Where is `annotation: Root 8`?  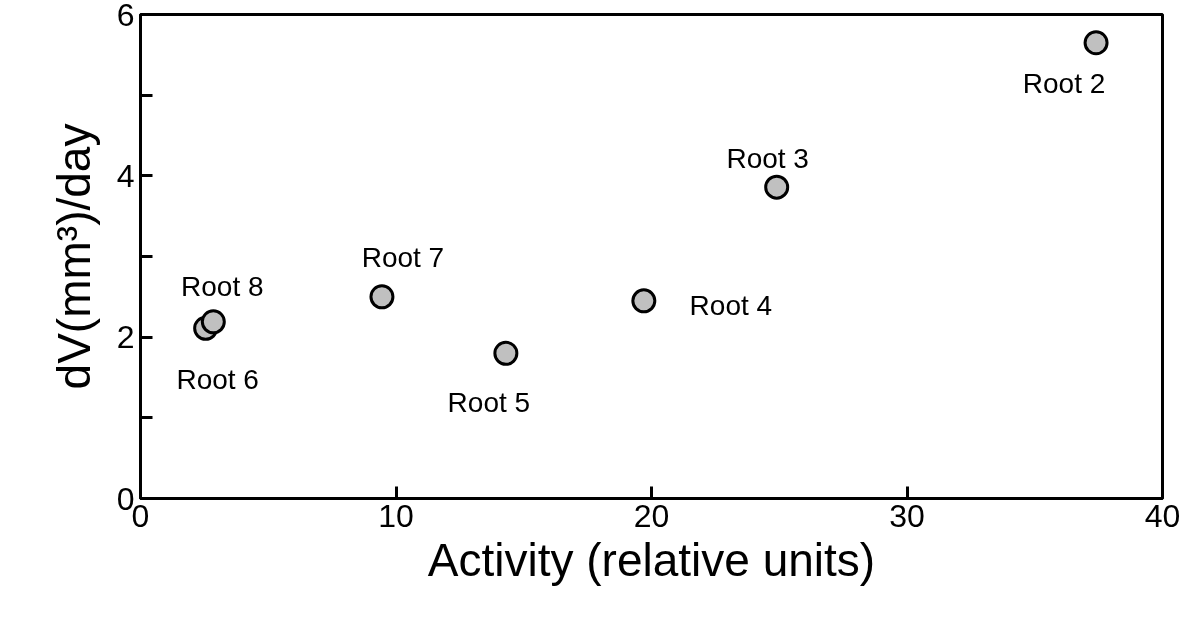 annotation: Root 8 is located at coordinates (222, 287).